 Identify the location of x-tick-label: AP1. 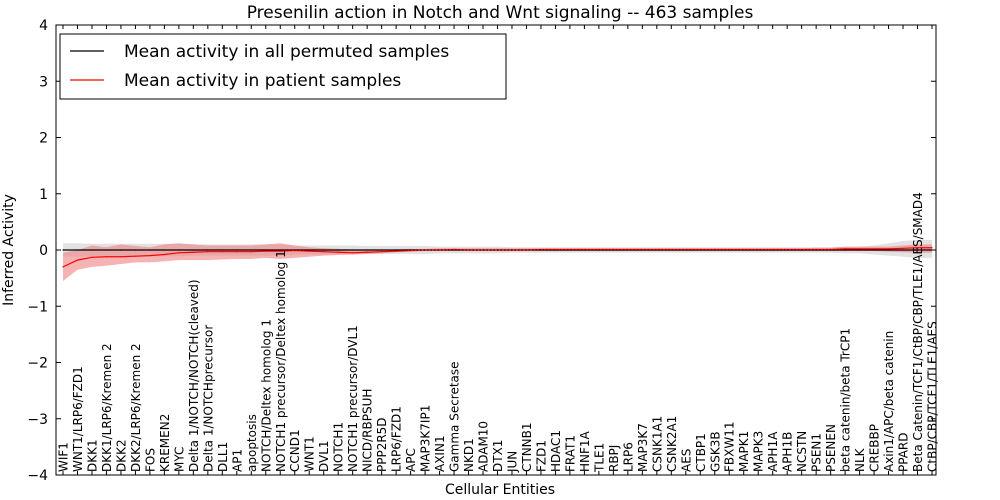
(237, 460).